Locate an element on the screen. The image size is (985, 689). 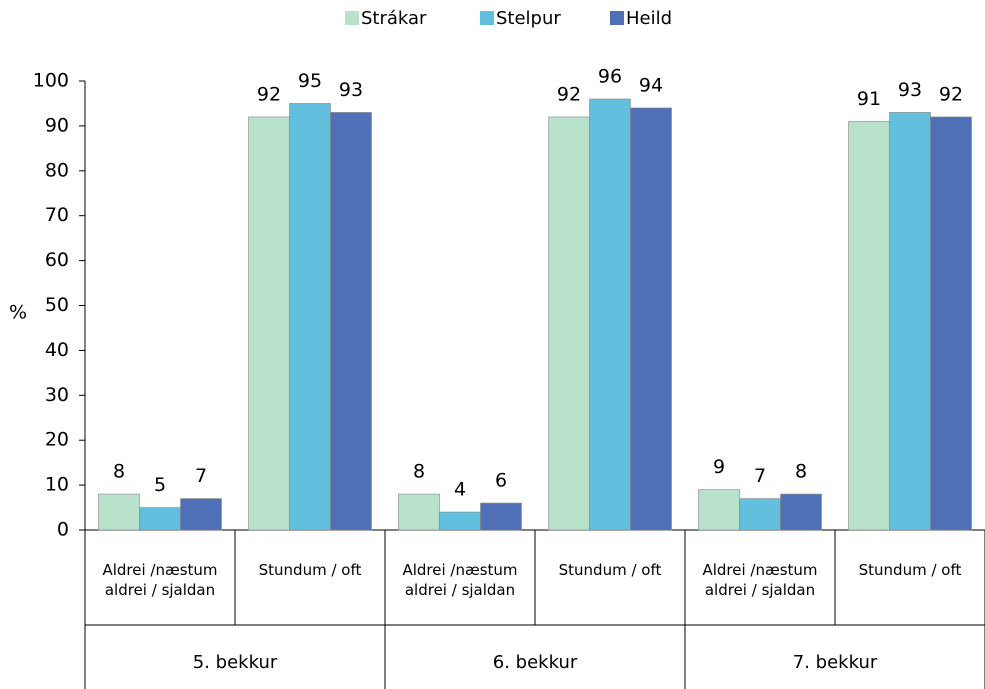
y-tick-label: 50 is located at coordinates (57, 305).